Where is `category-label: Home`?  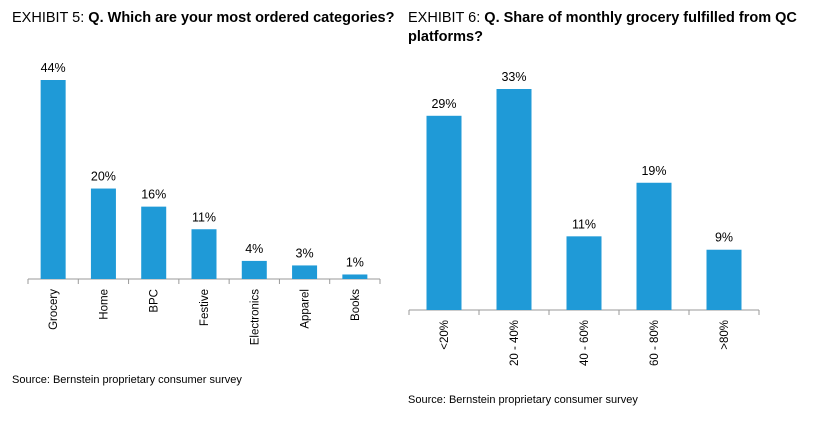
category-label: Home is located at coordinates (104, 304).